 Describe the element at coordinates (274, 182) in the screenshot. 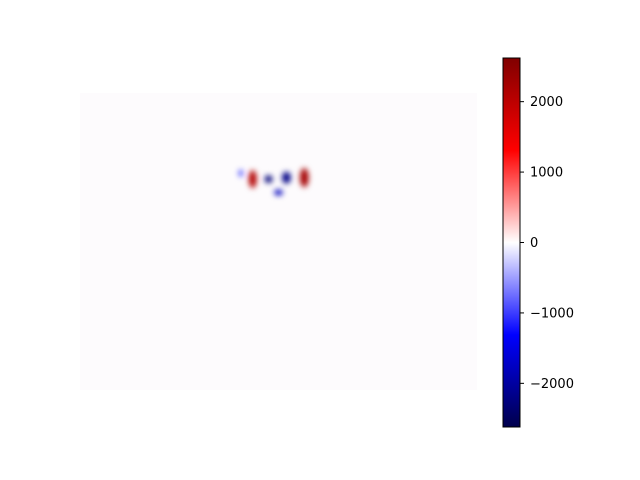

I see `heatmap-features` at that location.